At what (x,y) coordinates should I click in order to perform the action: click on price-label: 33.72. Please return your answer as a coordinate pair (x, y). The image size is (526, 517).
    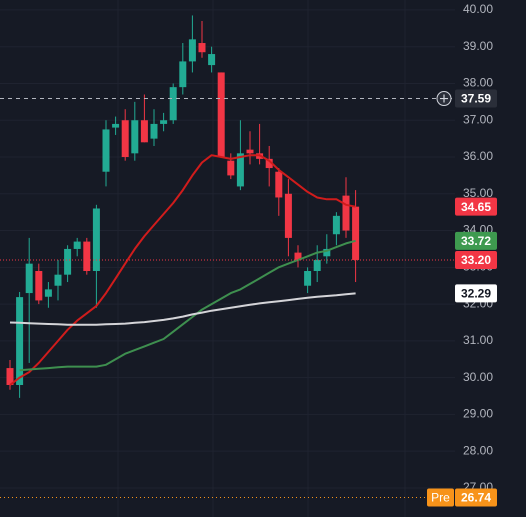
    Looking at the image, I should click on (476, 241).